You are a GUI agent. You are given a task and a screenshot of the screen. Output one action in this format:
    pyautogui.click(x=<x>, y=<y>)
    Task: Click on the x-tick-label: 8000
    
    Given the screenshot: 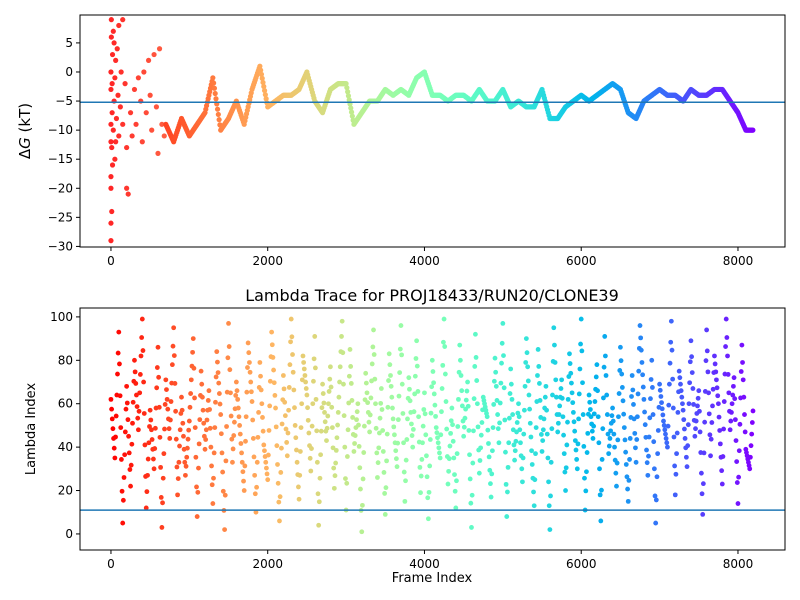 What is the action you would take?
    pyautogui.click(x=738, y=261)
    